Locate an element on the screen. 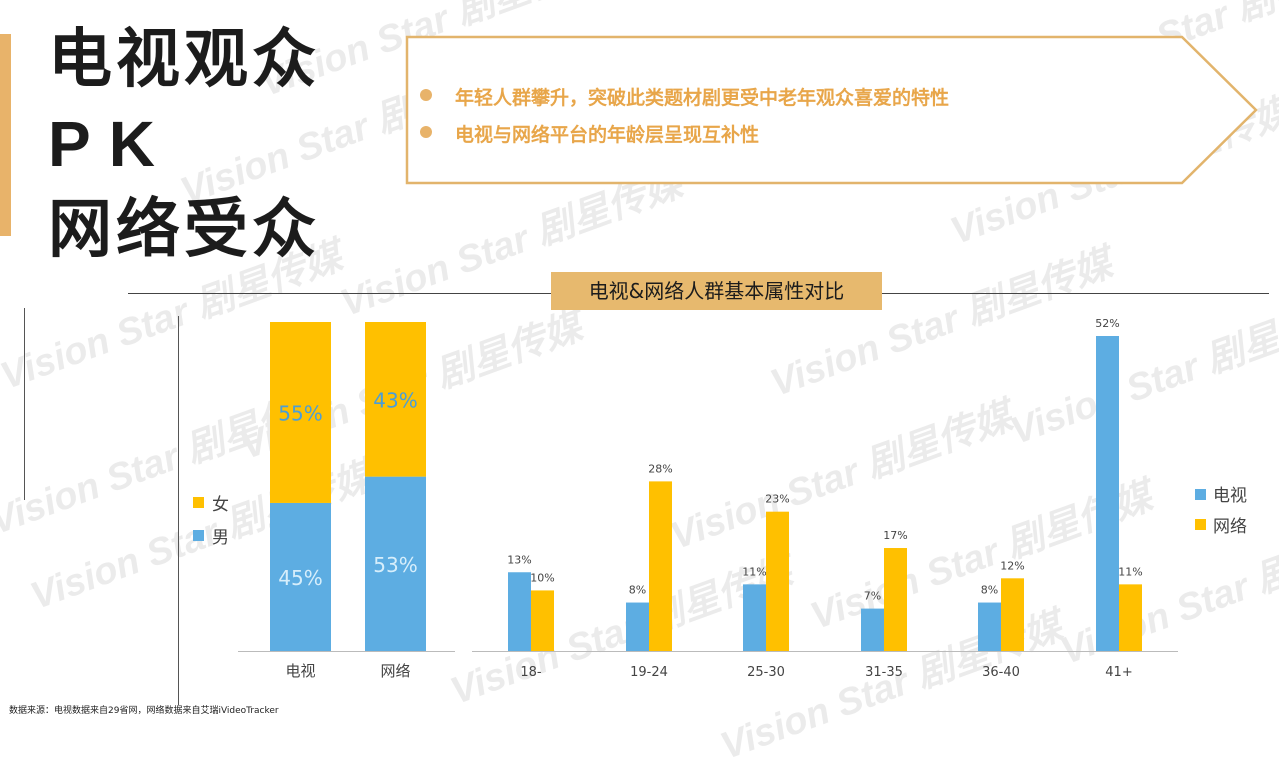 Image resolution: width=1279 pixels, height=770 pixels. gender-label-male: 45% is located at coordinates (300, 578).